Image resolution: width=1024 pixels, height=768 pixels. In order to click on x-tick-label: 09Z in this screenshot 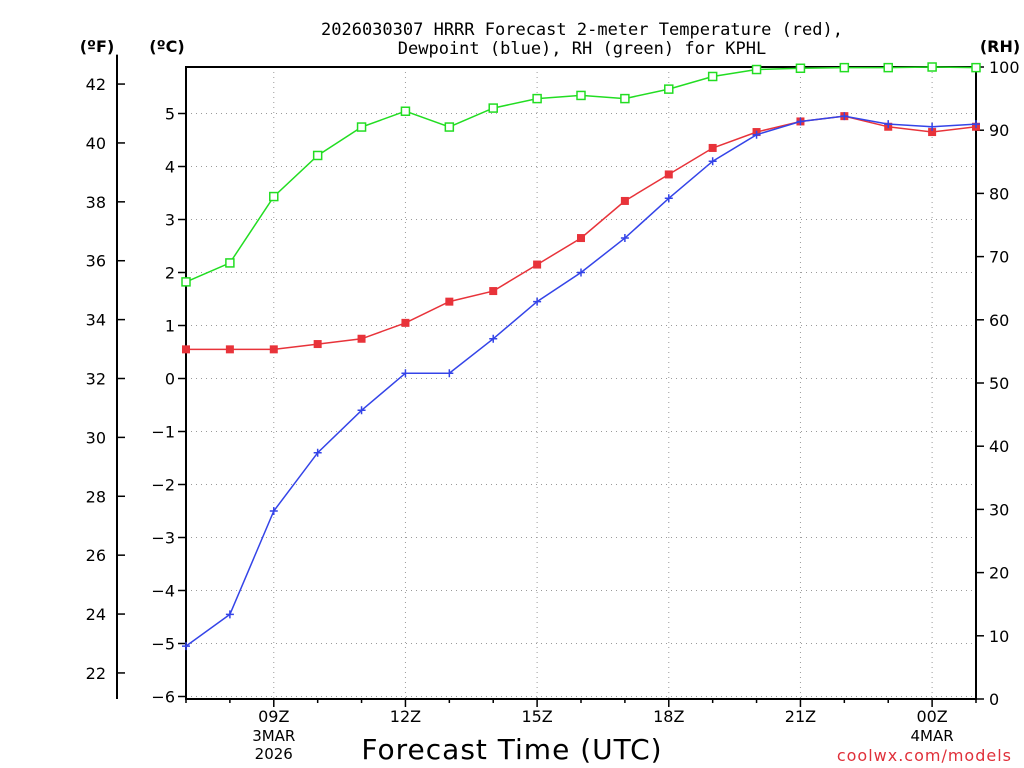, I will do `click(273, 716)`.